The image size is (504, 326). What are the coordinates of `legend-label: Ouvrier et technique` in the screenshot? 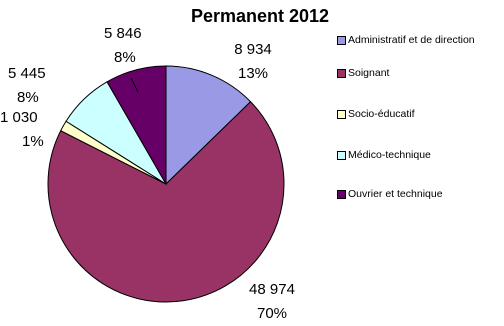 It's located at (395, 194).